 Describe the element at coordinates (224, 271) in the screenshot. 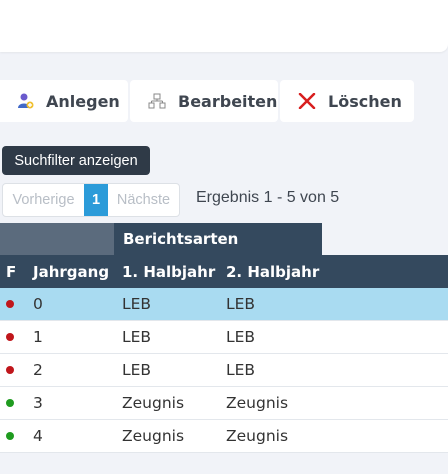

I see `table-header: F Jahrgang 1. Halbjahr 2. Halbjahr` at that location.